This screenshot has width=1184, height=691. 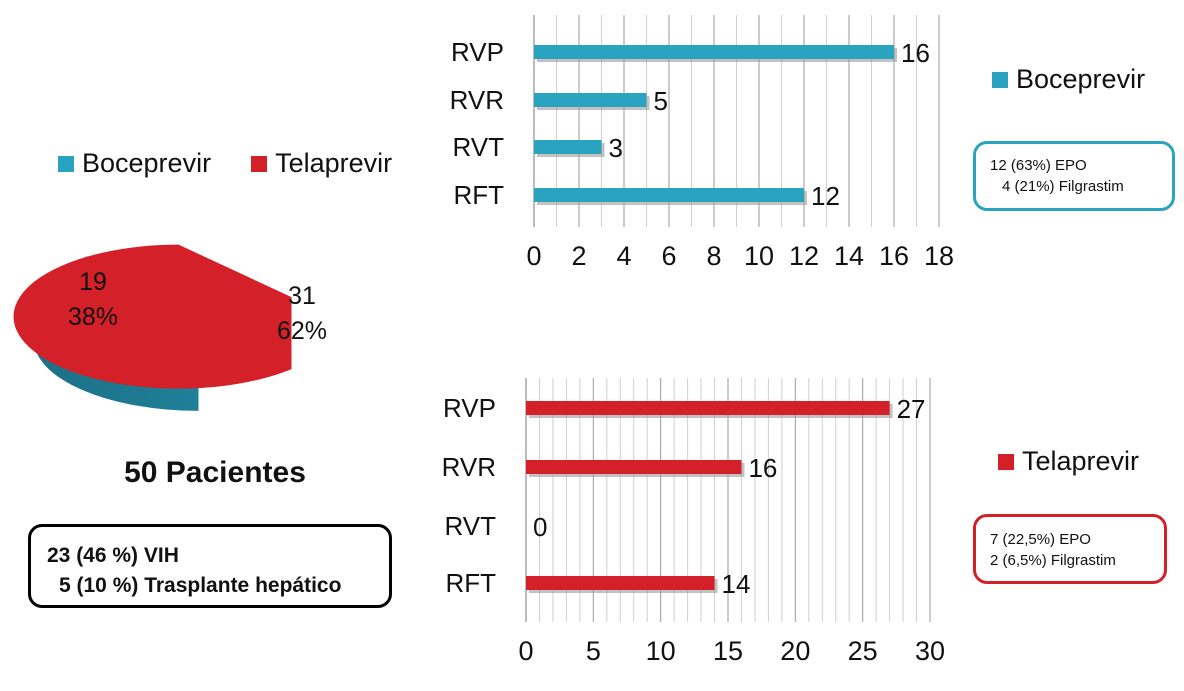 What do you see at coordinates (736, 584) in the screenshot?
I see `telaprevir-chart-data-label: 14` at bounding box center [736, 584].